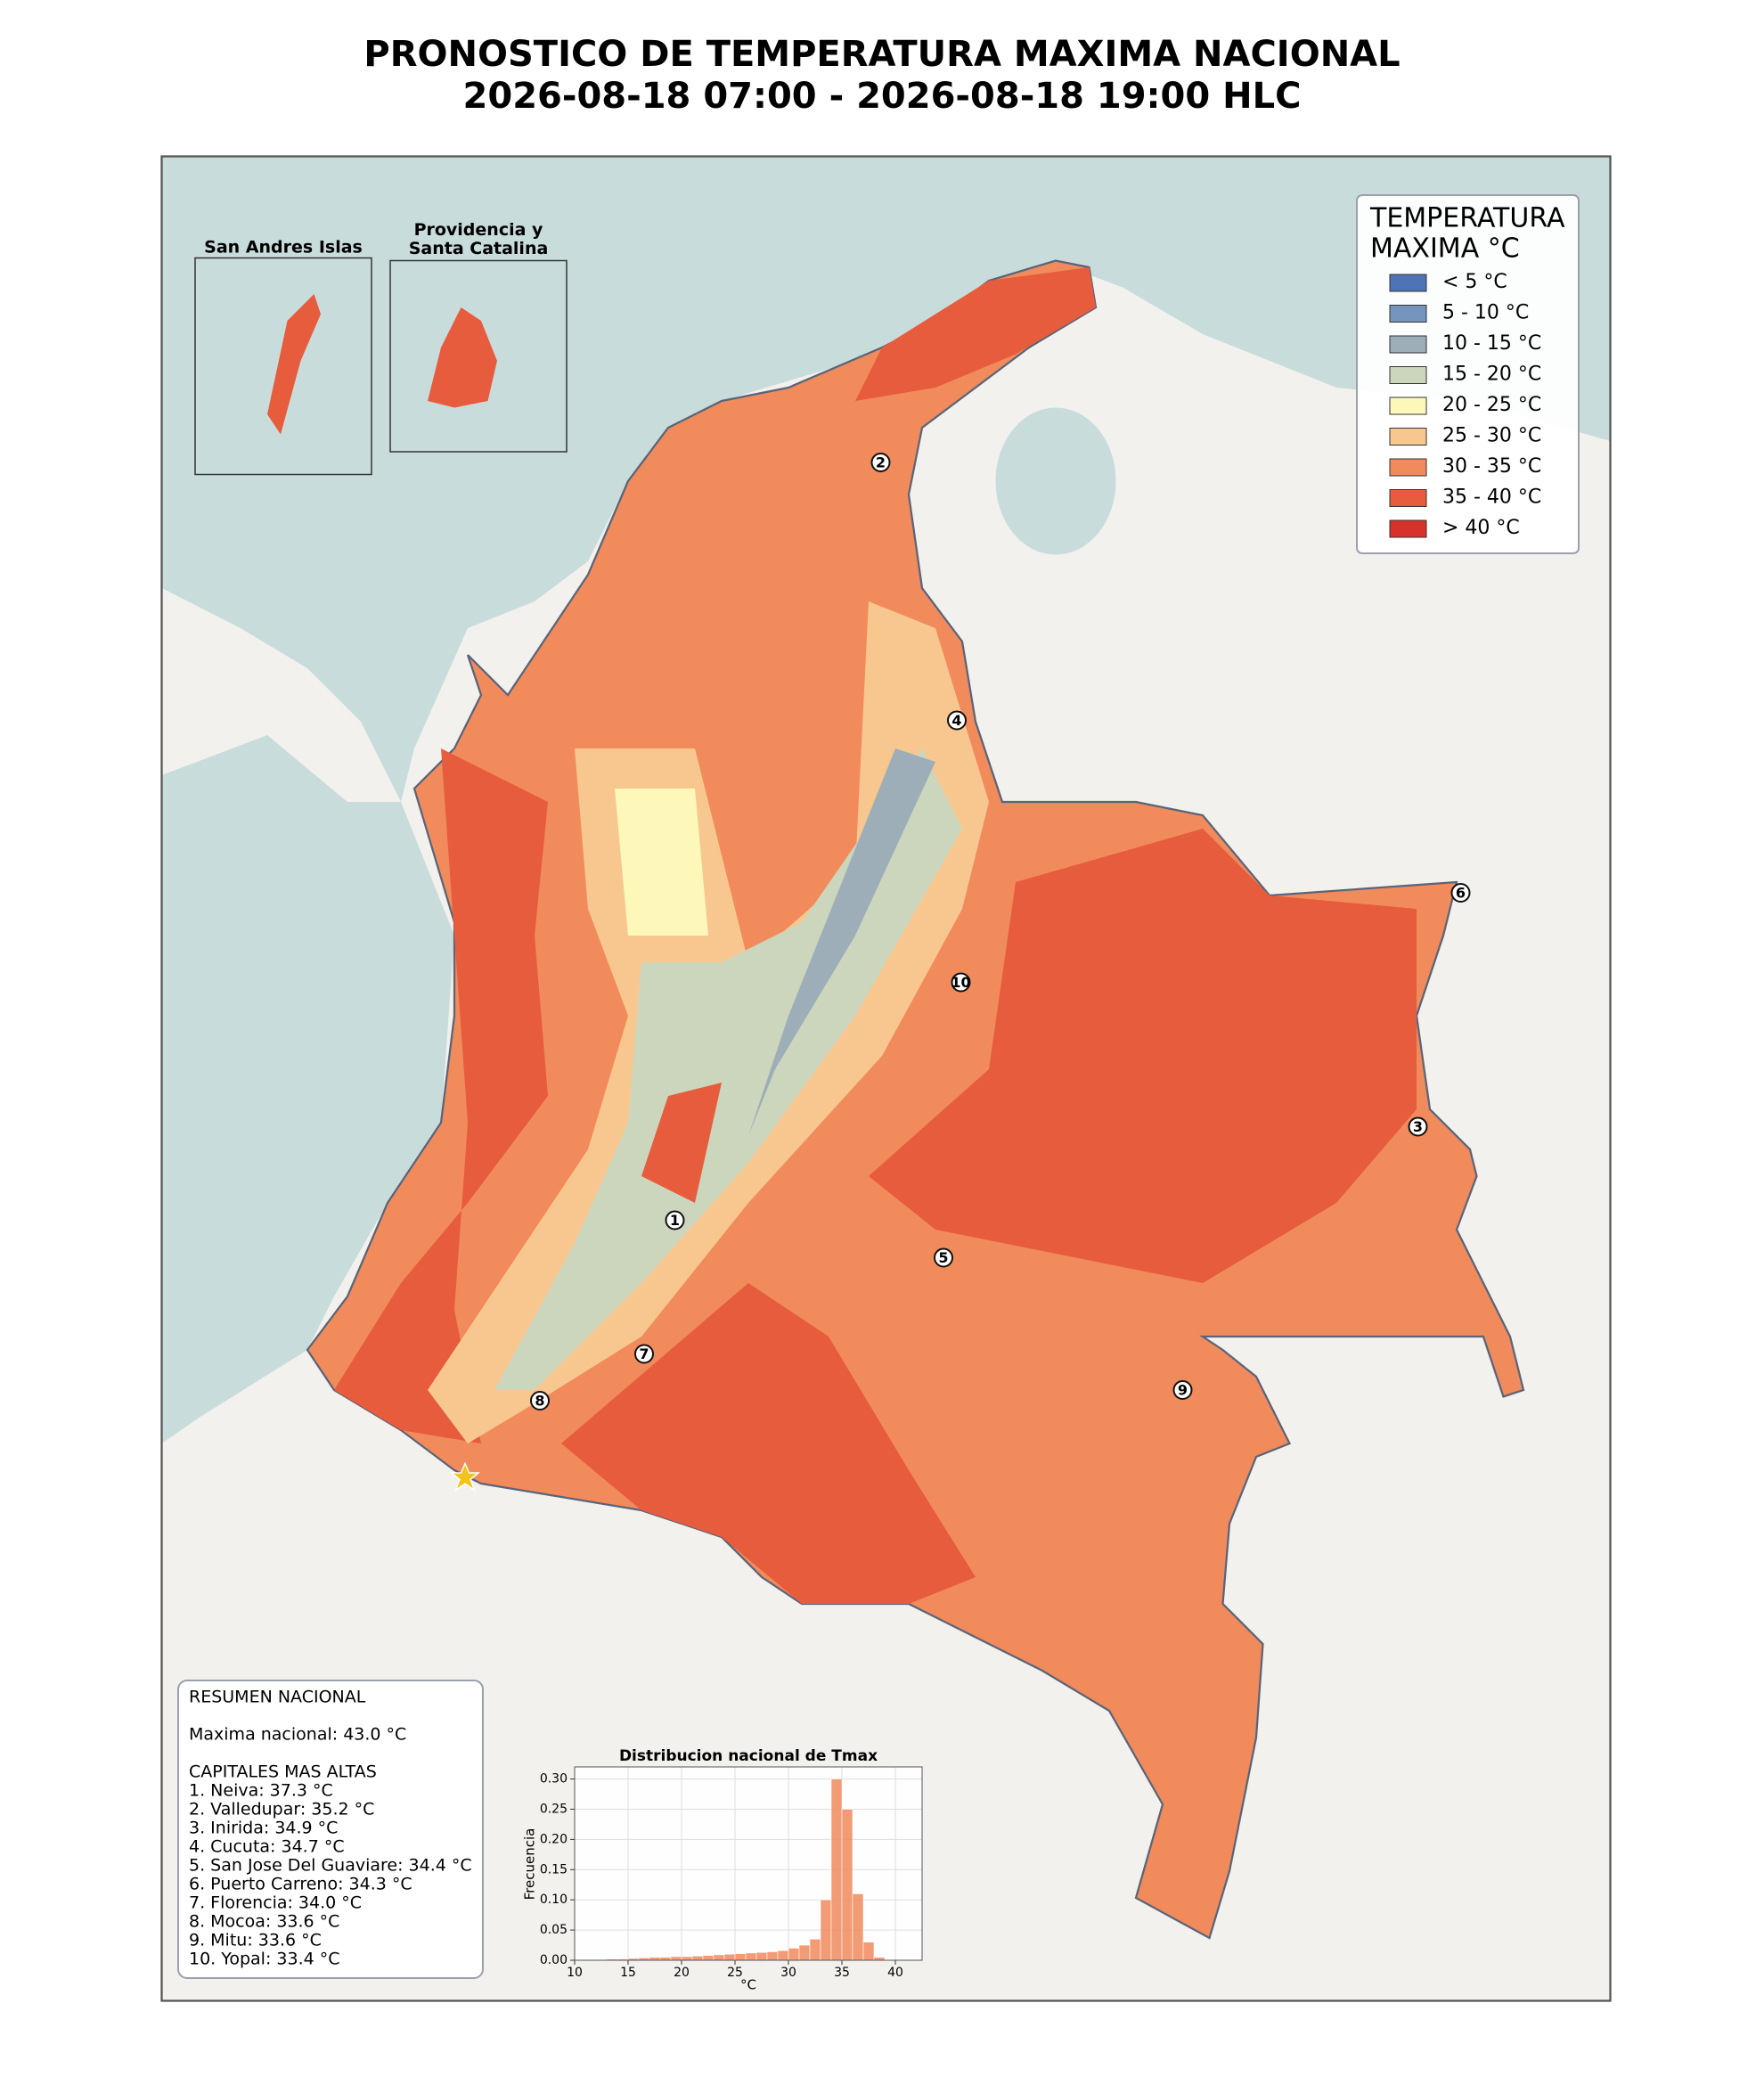 The width and height of the screenshot is (1764, 2085). What do you see at coordinates (882, 96) in the screenshot?
I see `title-line: 2026-08-18 07:00 - 2026-08-18 19:00 HLC` at bounding box center [882, 96].